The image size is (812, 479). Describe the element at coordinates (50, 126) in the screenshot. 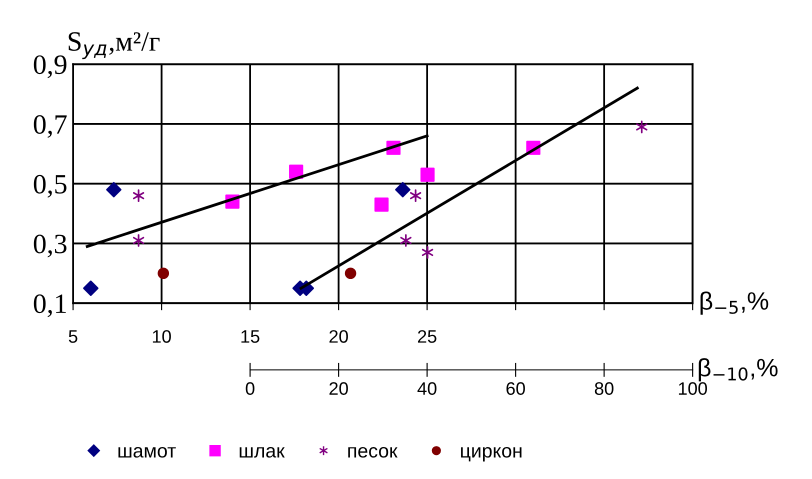

I see `y-tick-label: 0,7` at that location.